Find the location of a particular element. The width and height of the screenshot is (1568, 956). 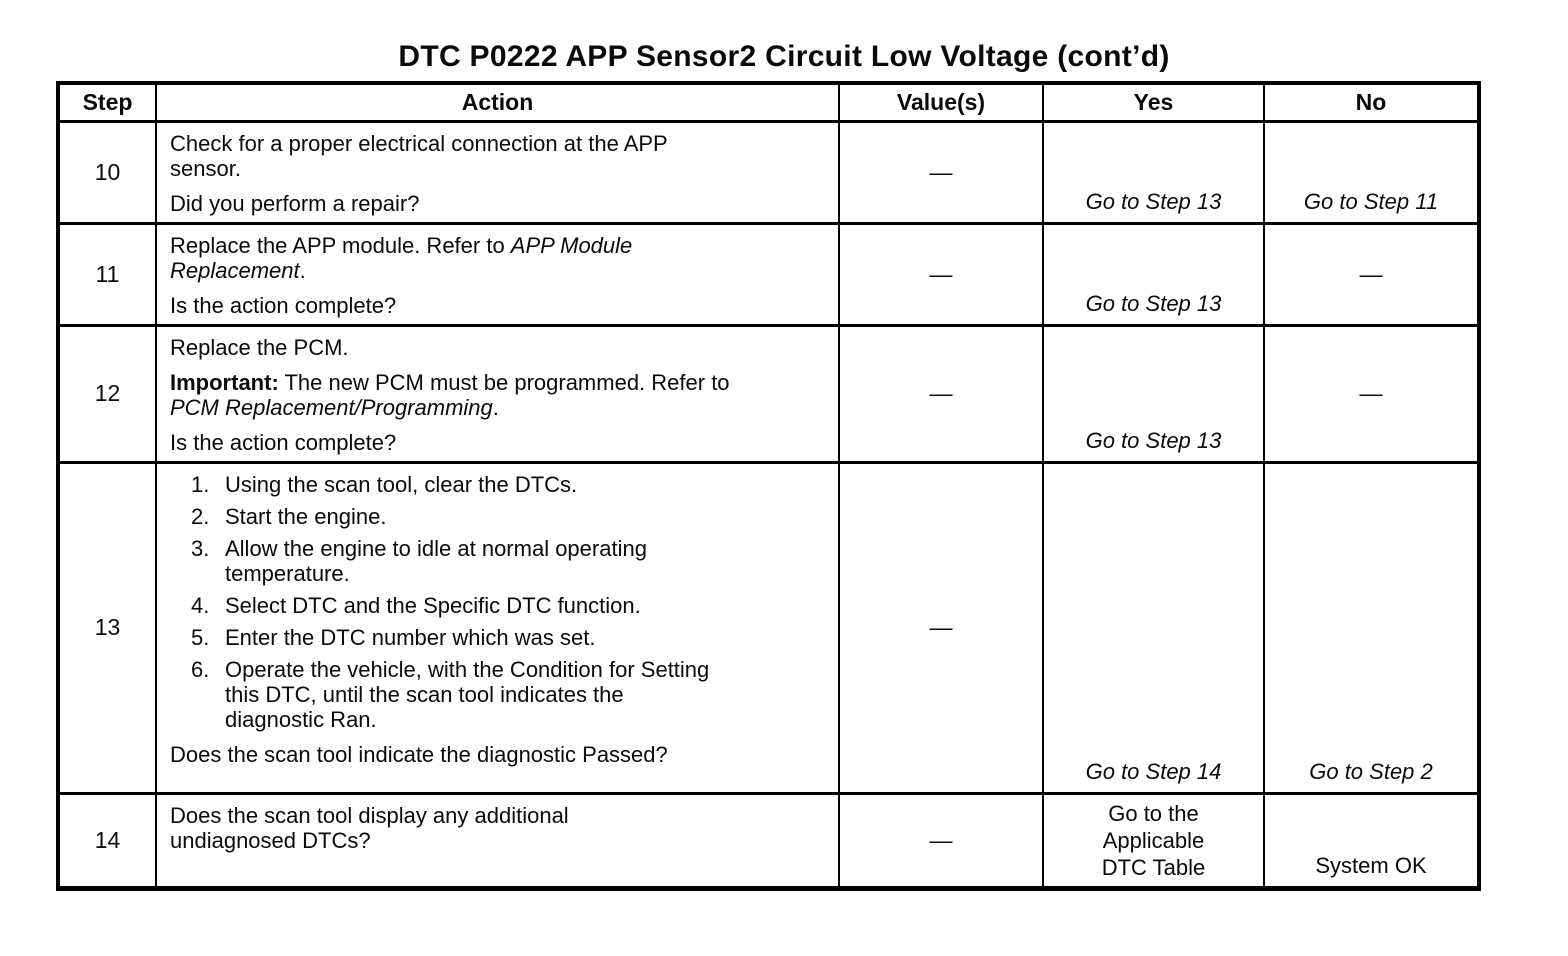

list-item: 5. Enter the DTC number which was set. is located at coordinates (393, 637).